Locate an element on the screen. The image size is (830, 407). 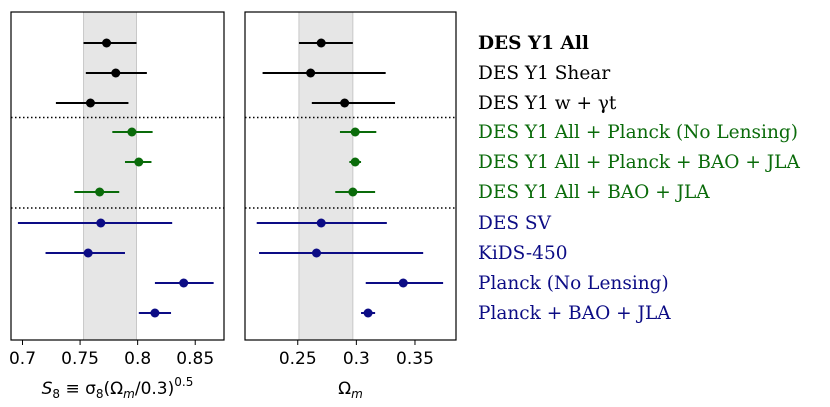
x-tick-label: 0.25 is located at coordinates (298, 359).